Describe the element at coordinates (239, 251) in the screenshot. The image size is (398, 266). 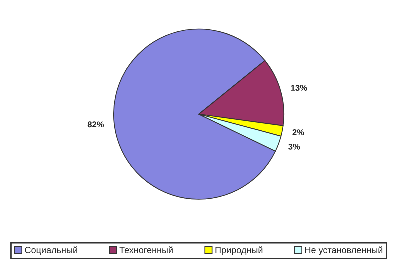
I see `legend-label: Природный` at that location.